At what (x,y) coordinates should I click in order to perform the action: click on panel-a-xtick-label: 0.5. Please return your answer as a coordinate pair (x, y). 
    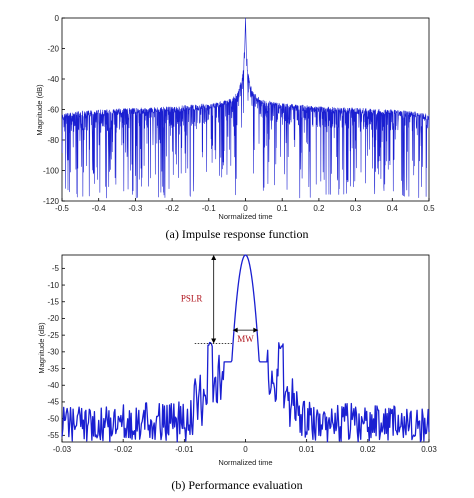
    Looking at the image, I should click on (429, 208).